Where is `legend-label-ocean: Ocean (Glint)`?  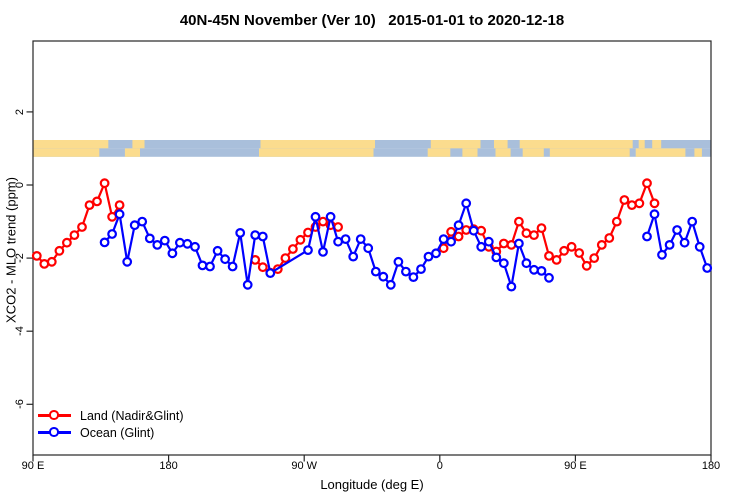
legend-label-ocean: Ocean (Glint) is located at coordinates (117, 432).